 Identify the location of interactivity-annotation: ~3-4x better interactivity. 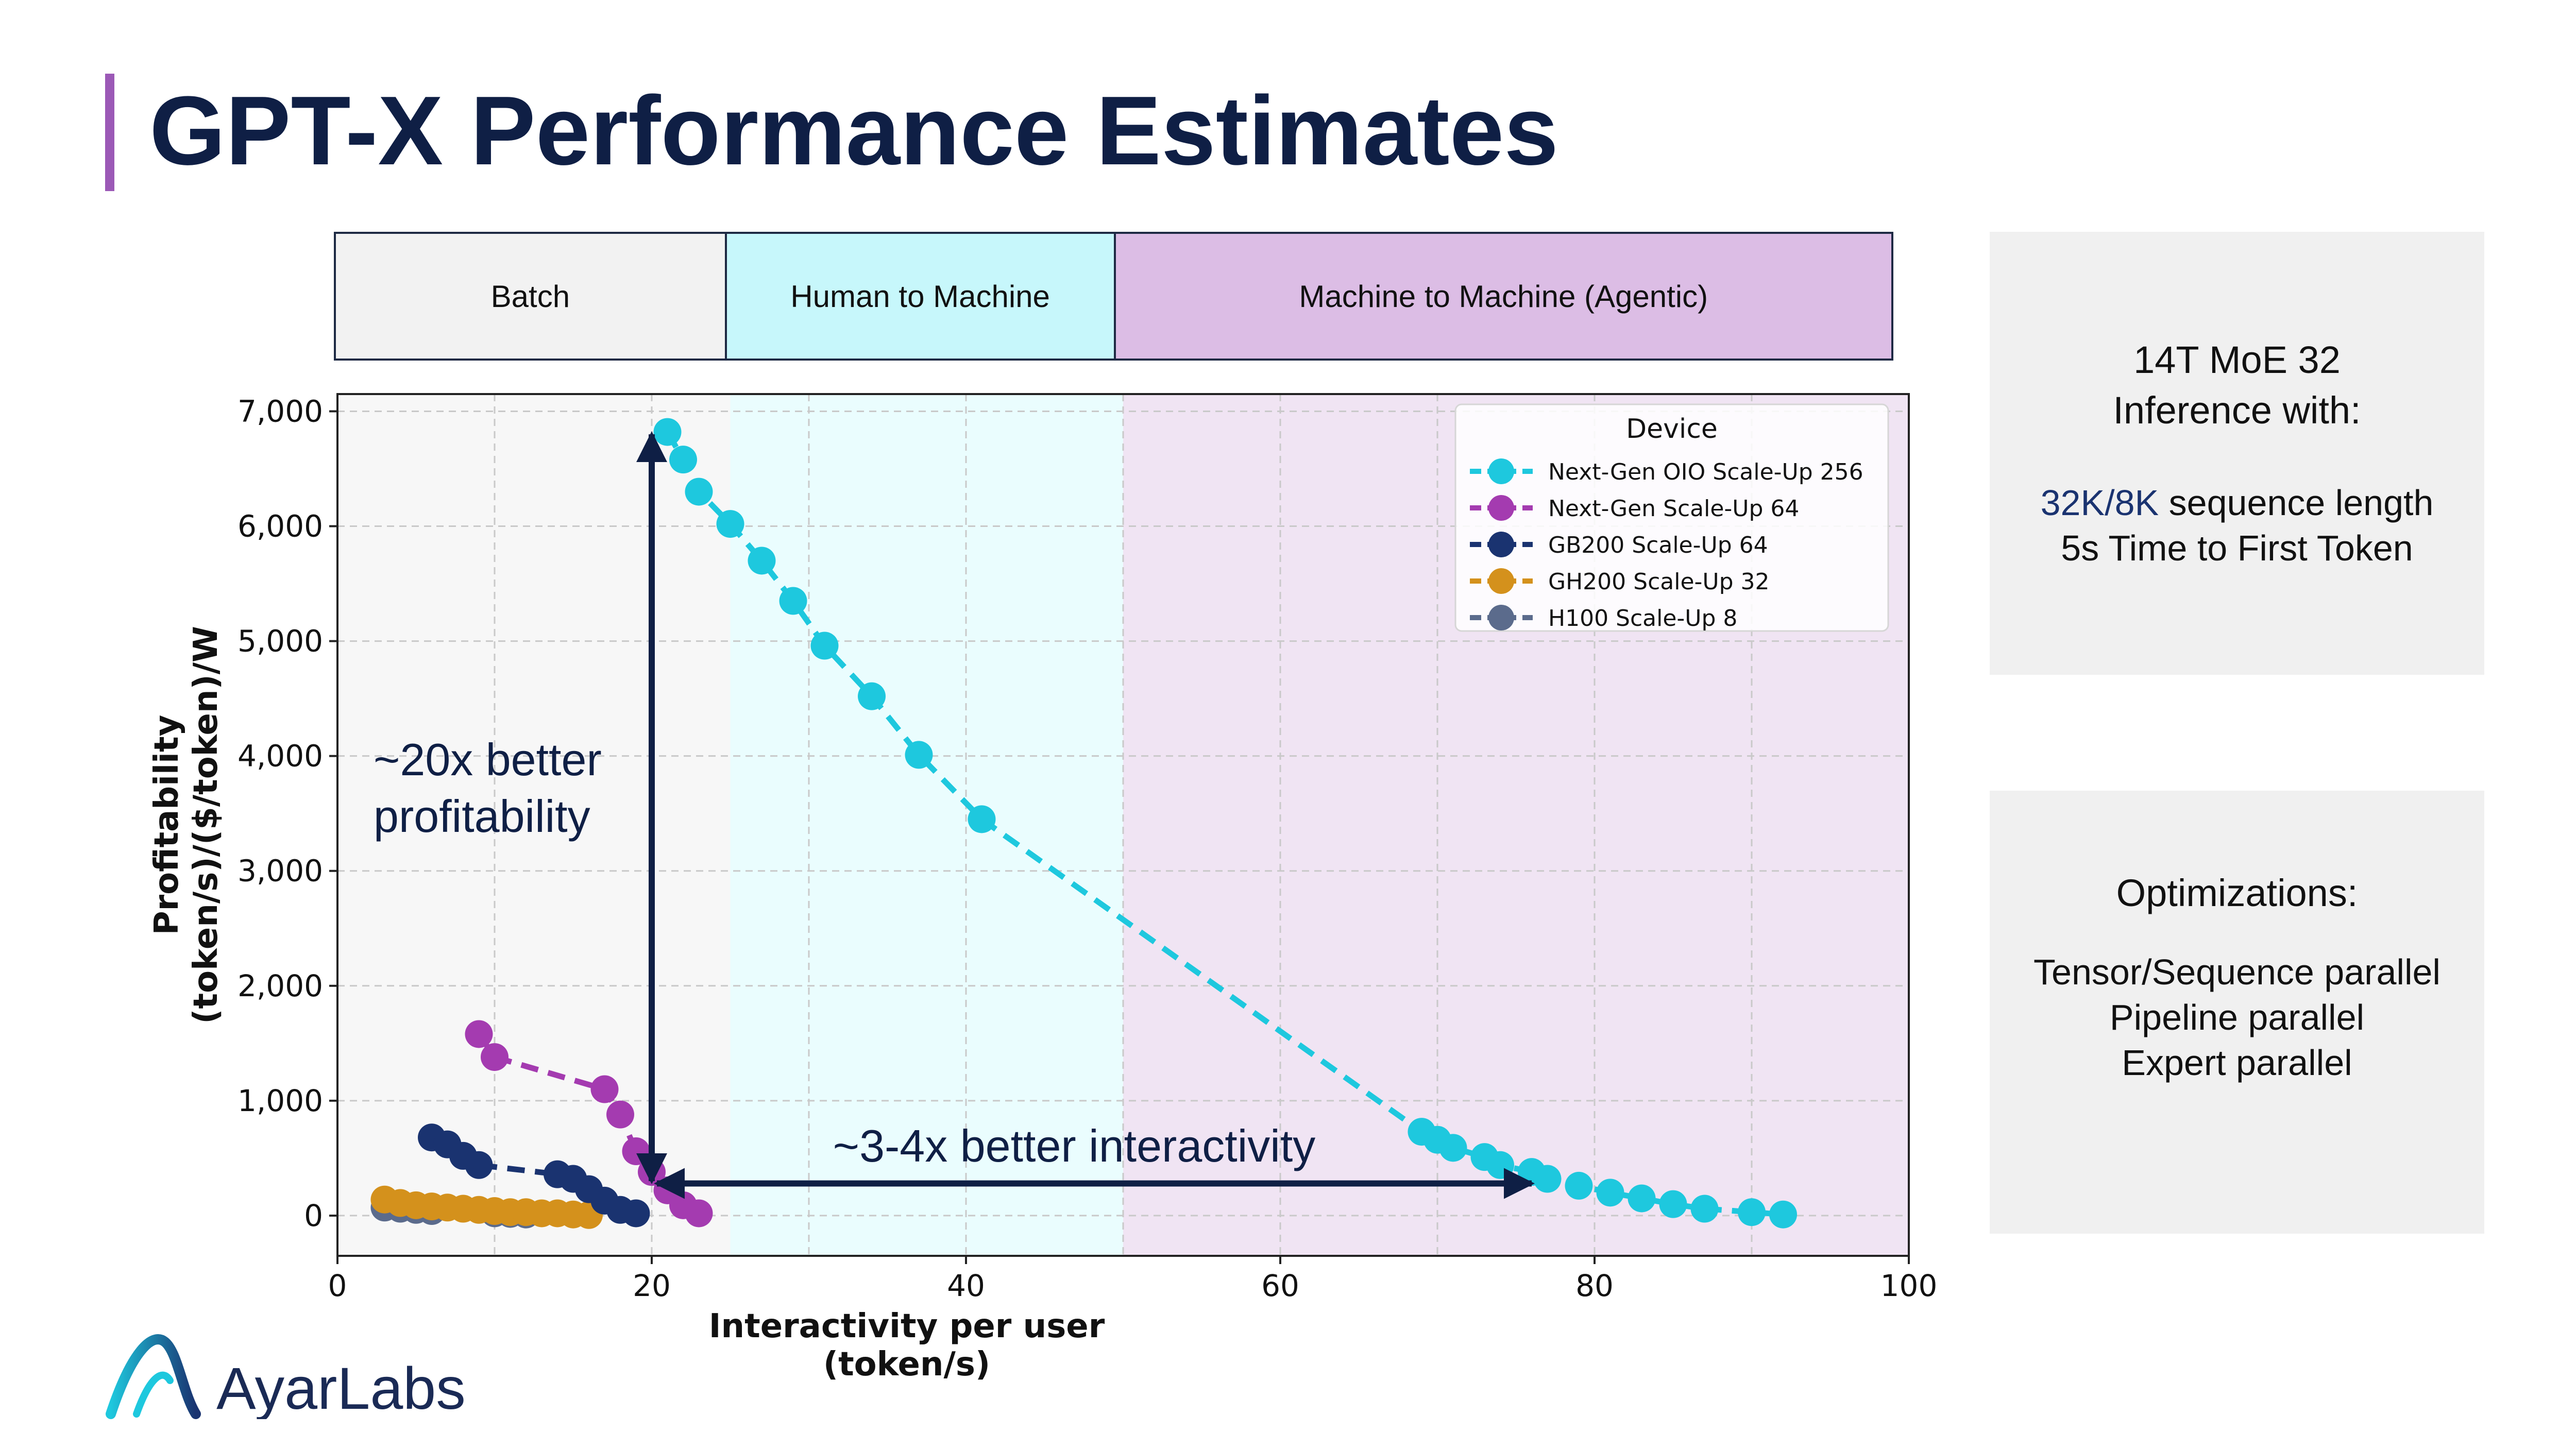
(1074, 1146).